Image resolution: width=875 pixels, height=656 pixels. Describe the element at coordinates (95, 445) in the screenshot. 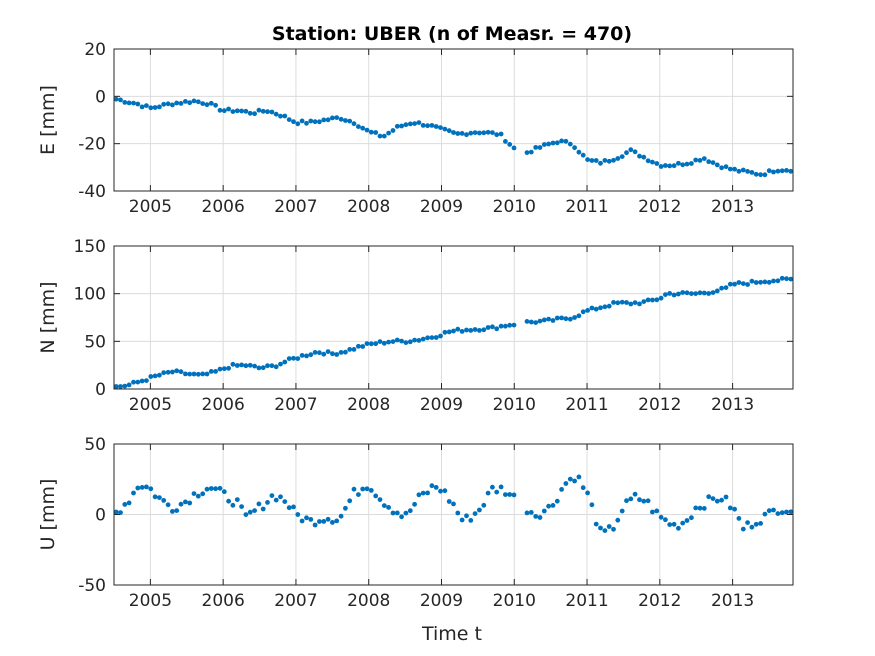

I see `y-tick-label: 50` at that location.